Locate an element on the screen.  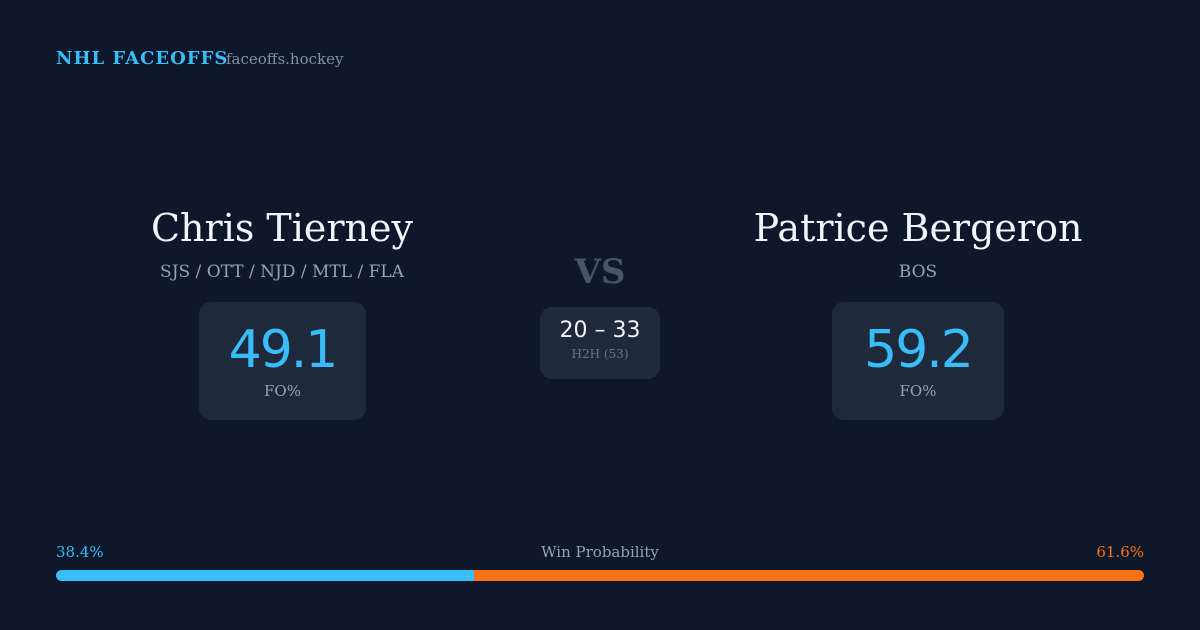
player-name: Patrice Bergeron is located at coordinates (918, 228).